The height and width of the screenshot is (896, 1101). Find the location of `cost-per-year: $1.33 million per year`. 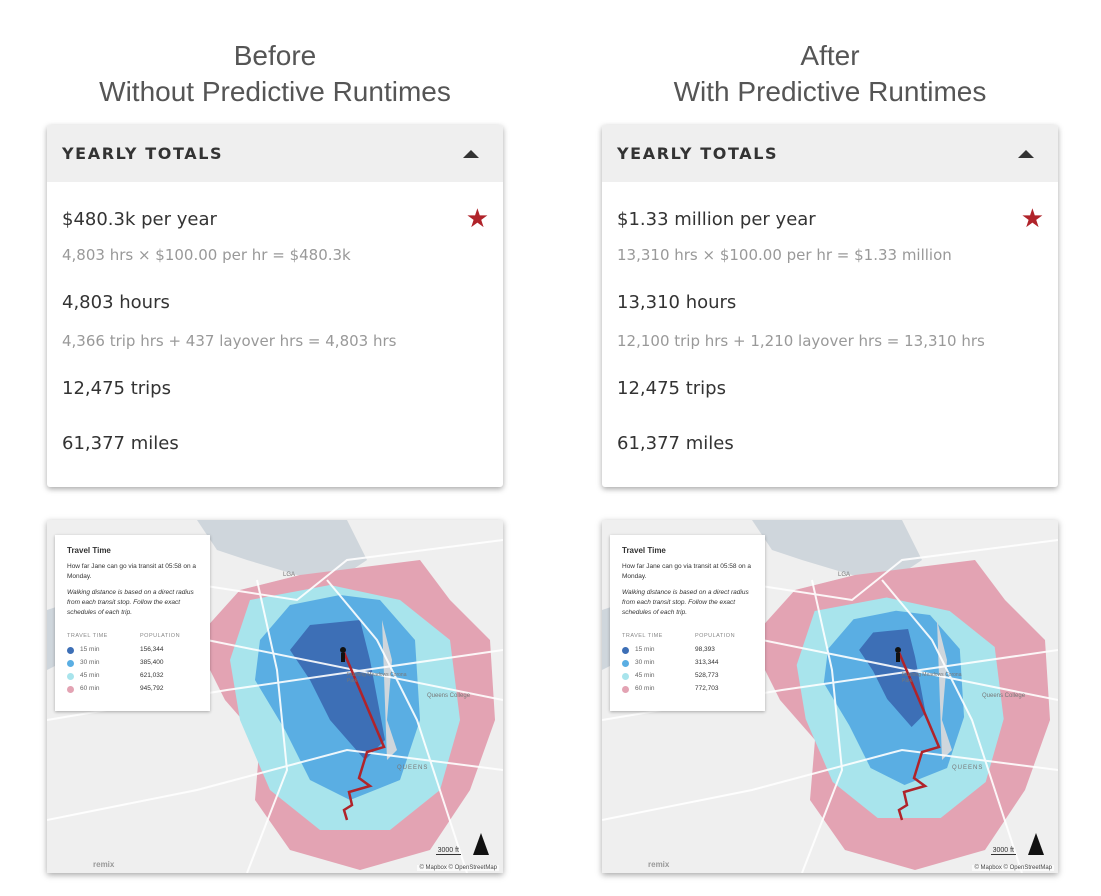

cost-per-year: $1.33 million per year is located at coordinates (716, 219).